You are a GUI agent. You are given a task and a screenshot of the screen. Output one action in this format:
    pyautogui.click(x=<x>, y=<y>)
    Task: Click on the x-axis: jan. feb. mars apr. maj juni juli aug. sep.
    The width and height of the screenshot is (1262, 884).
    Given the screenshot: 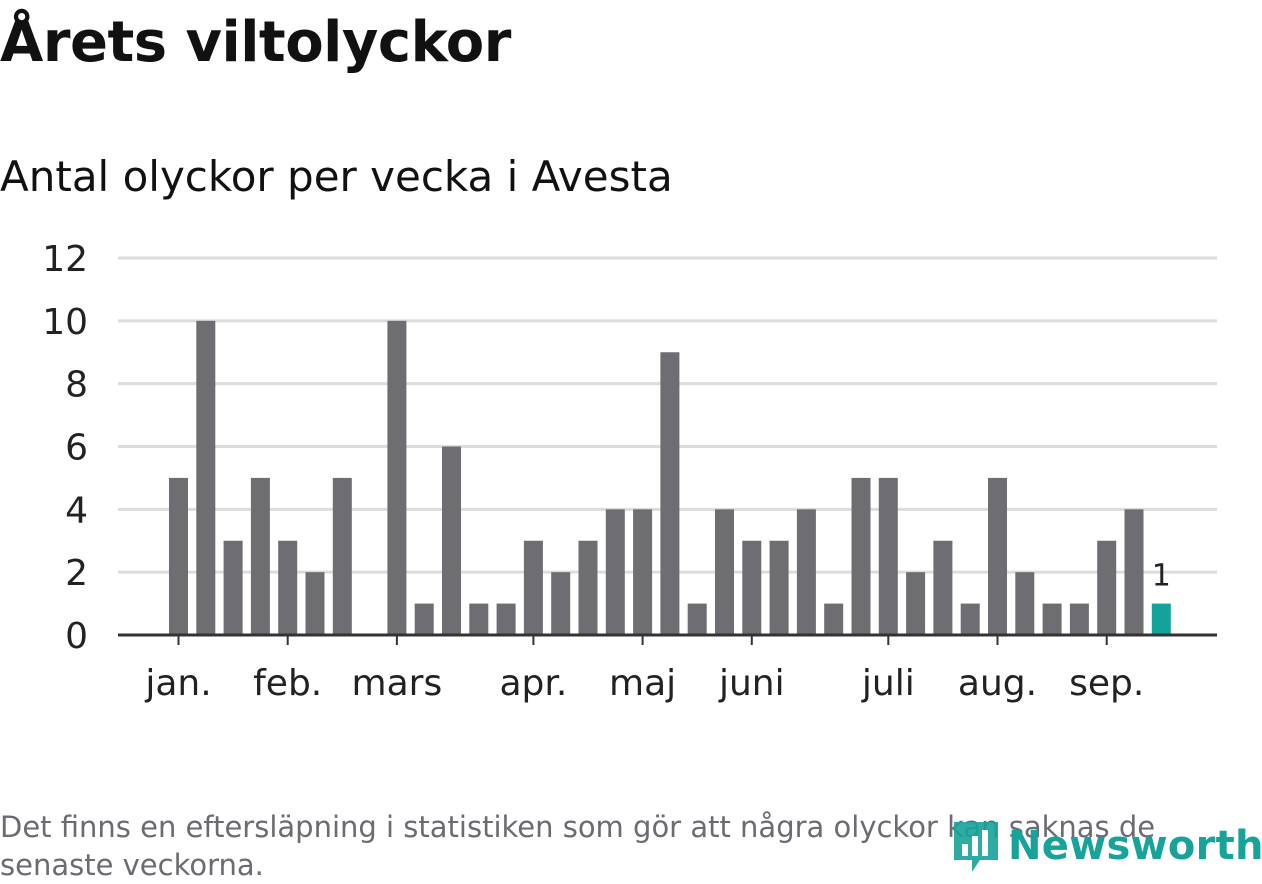 What is the action you would take?
    pyautogui.click(x=667, y=668)
    